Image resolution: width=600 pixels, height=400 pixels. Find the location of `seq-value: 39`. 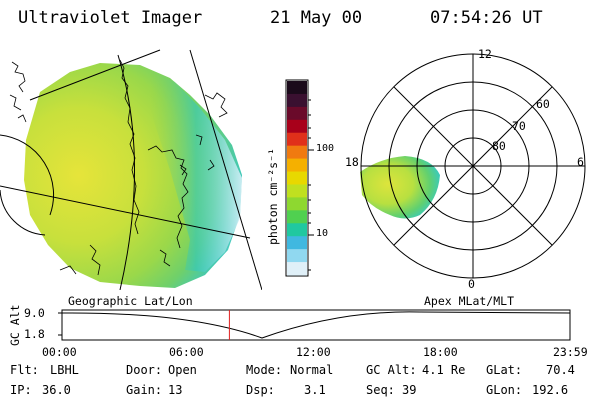

seq-value: 39 is located at coordinates (409, 390).